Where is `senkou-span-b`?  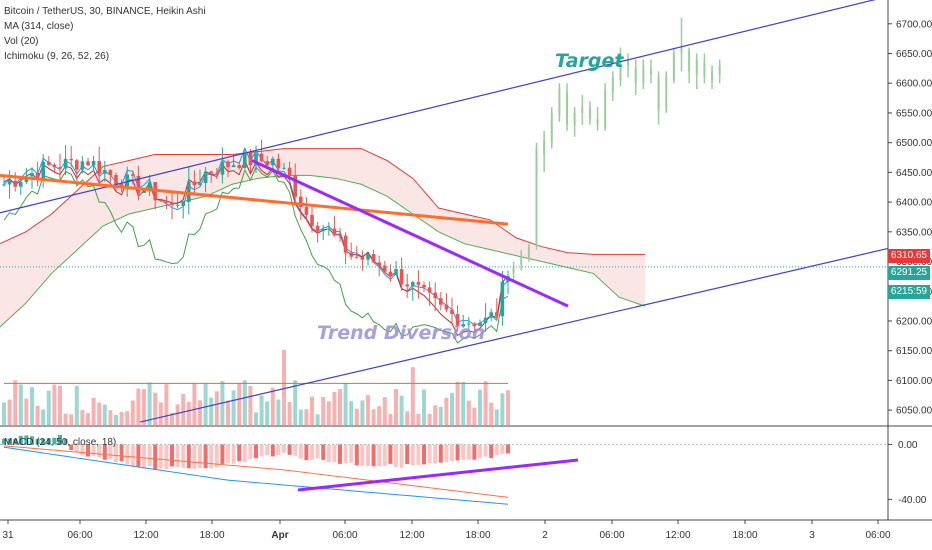 senkou-span-b is located at coordinates (322, 201).